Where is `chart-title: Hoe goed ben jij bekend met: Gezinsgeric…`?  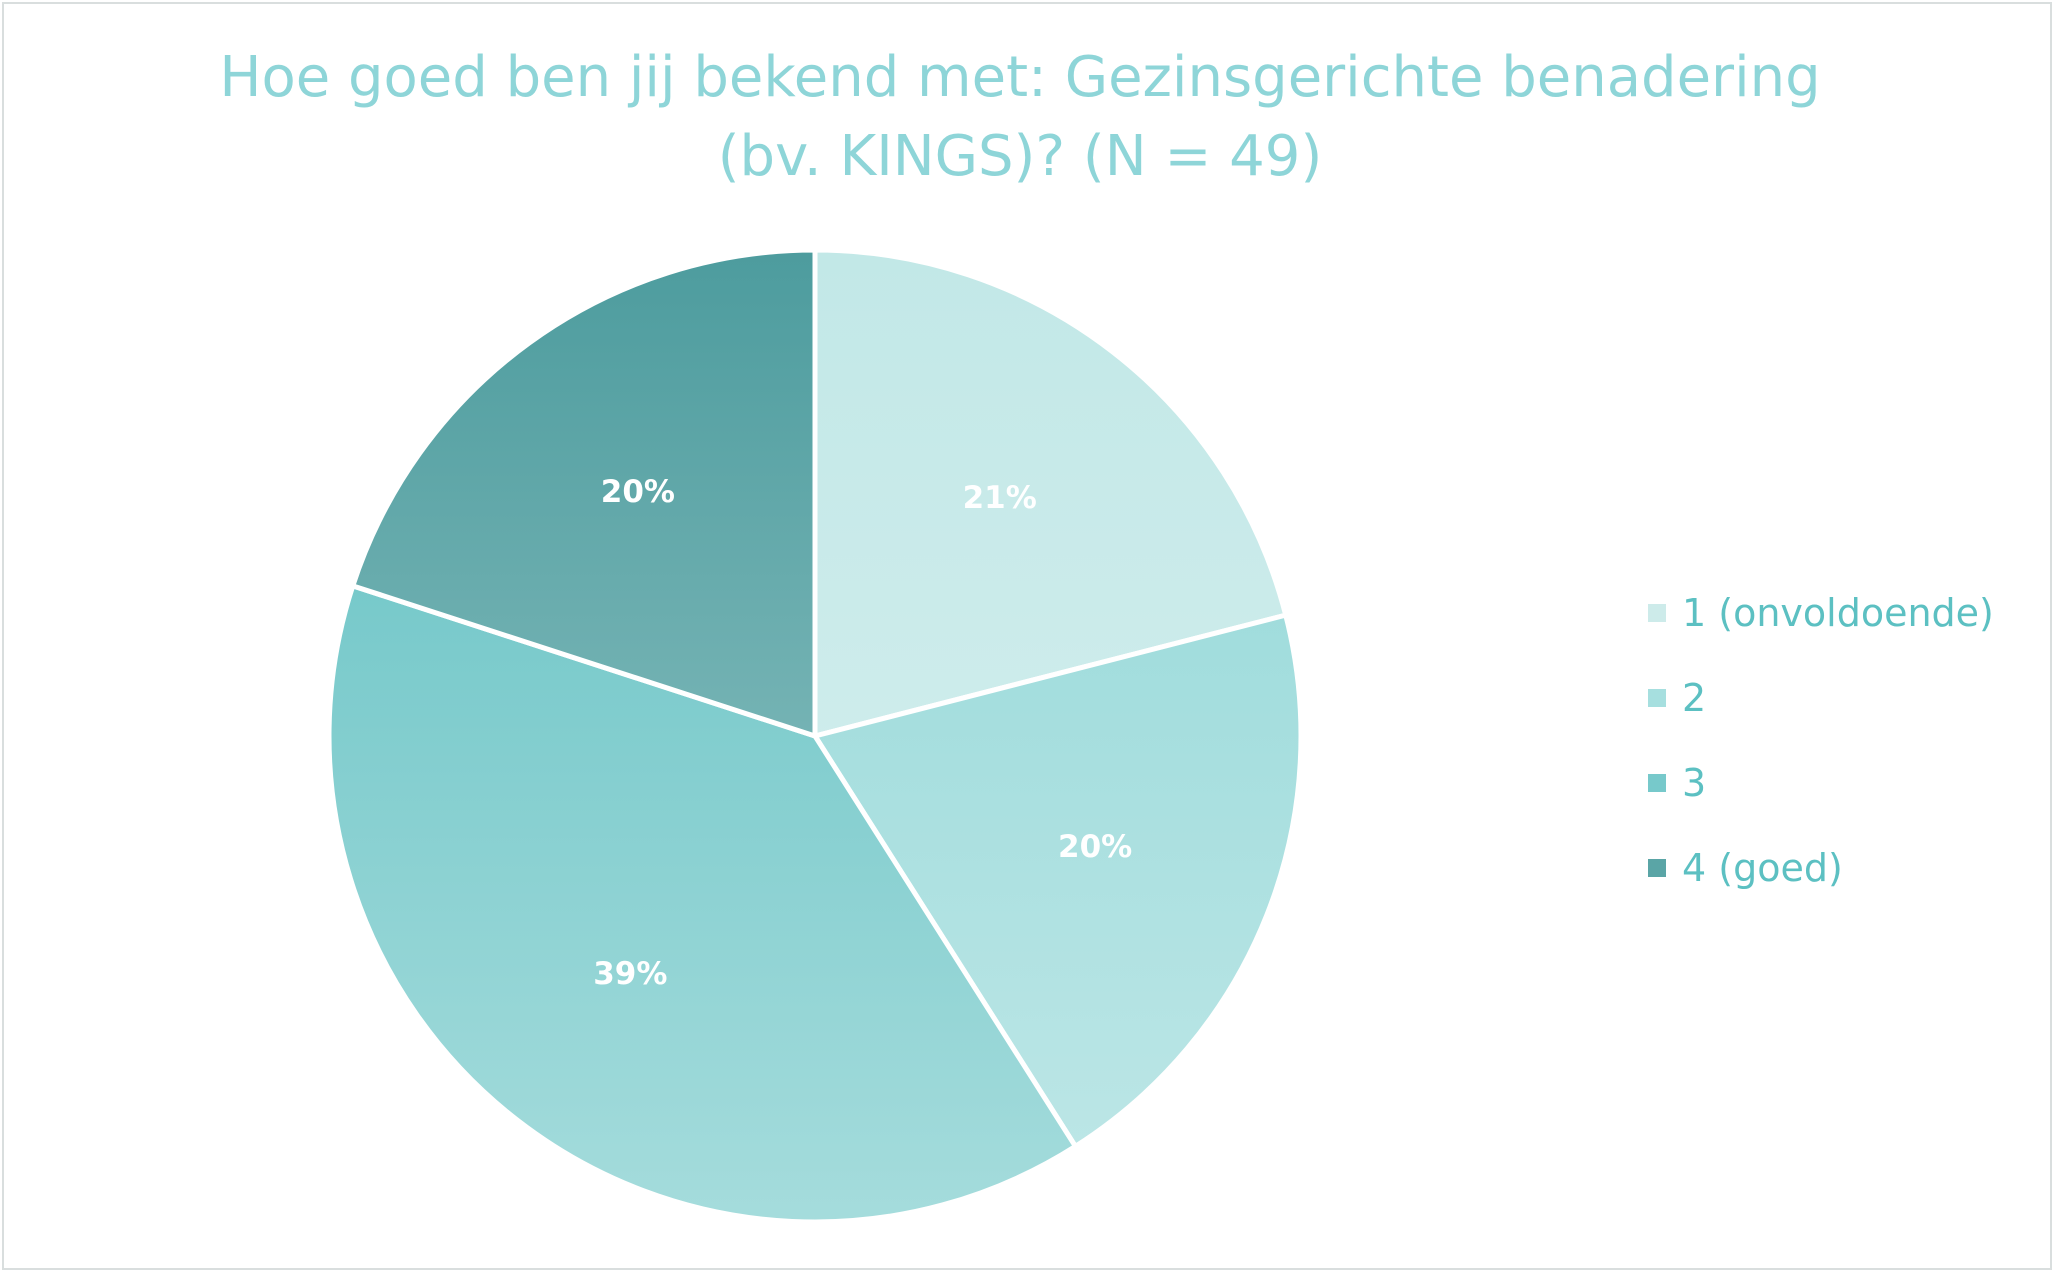
chart-title: Hoe goed ben jij bekend met: Gezinsgeric… is located at coordinates (1020, 117).